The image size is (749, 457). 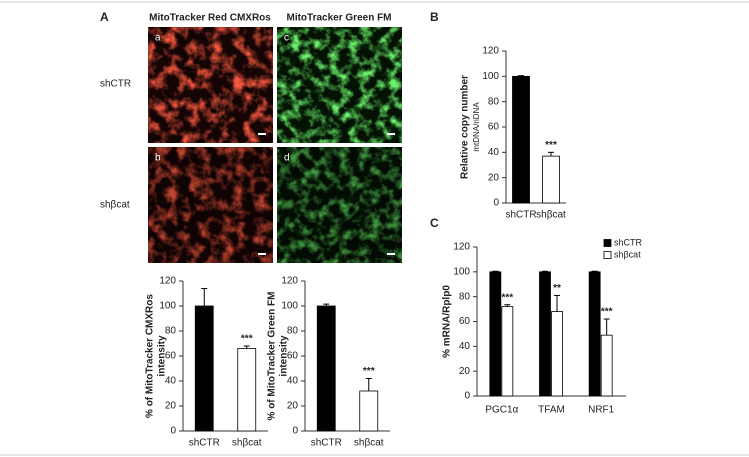 What do you see at coordinates (434, 17) in the screenshot?
I see `panel-label: B` at bounding box center [434, 17].